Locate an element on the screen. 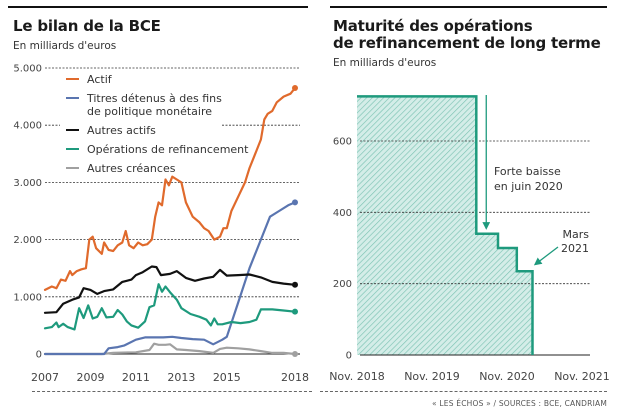 The width and height of the screenshot is (617, 417). y-tick-label: 600 is located at coordinates (342, 142).